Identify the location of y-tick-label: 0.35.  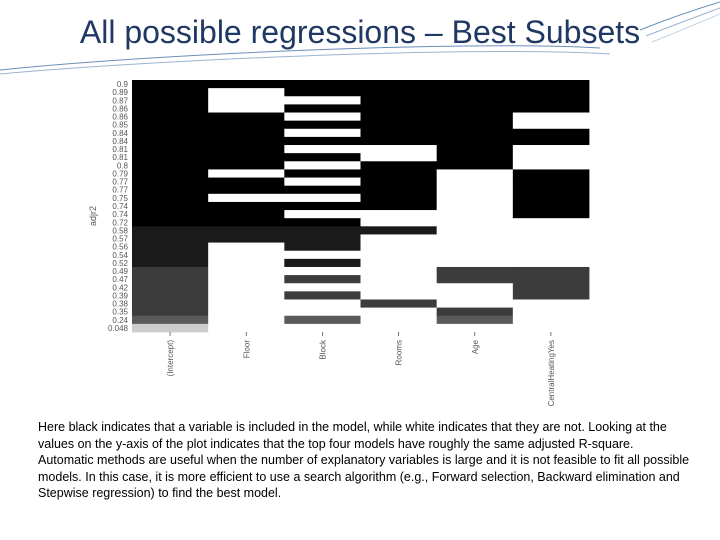
(120, 312).